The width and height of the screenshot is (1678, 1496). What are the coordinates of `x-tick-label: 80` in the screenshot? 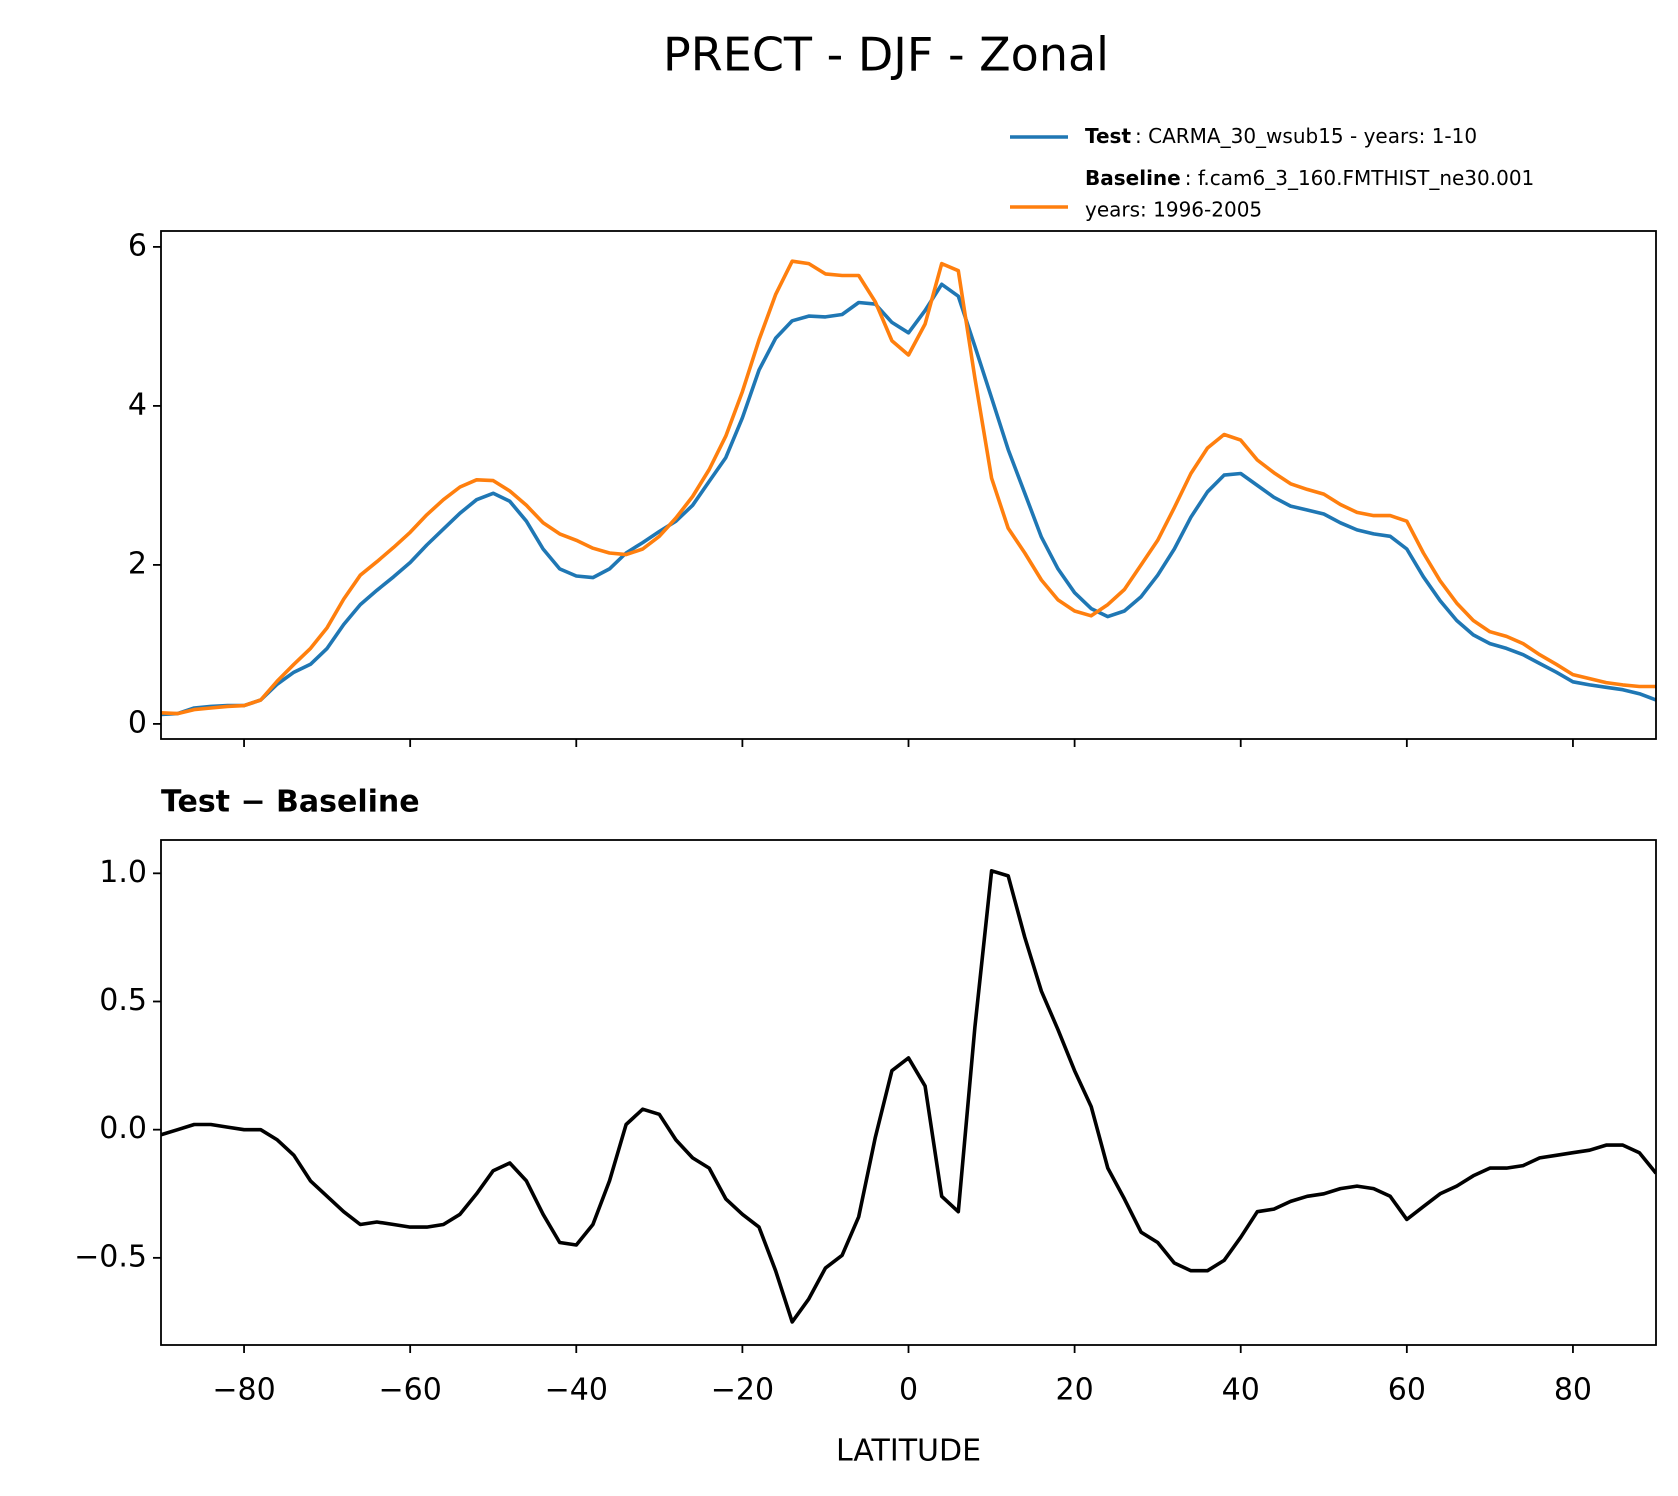 It's located at (1573, 1390).